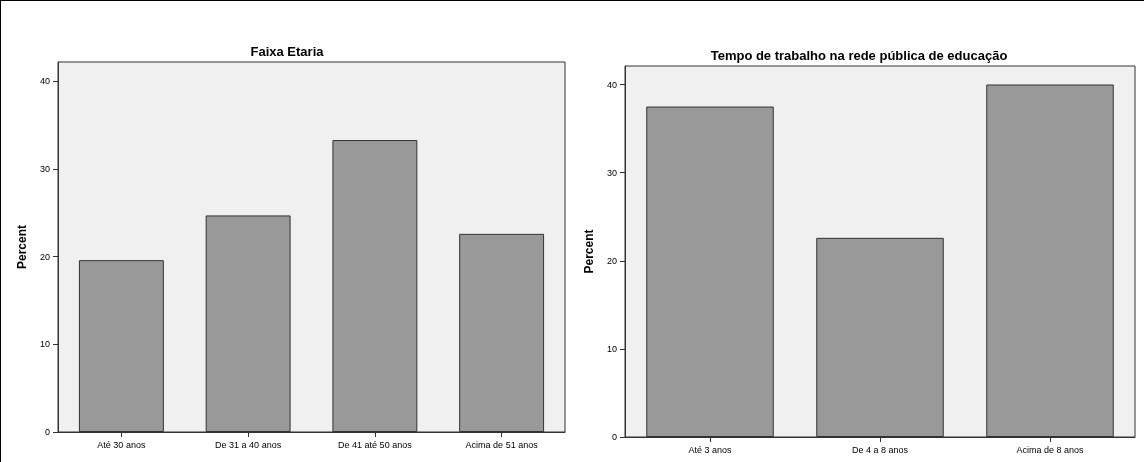  Describe the element at coordinates (287, 51) in the screenshot. I see `chart-title: Faixa Etaria` at that location.